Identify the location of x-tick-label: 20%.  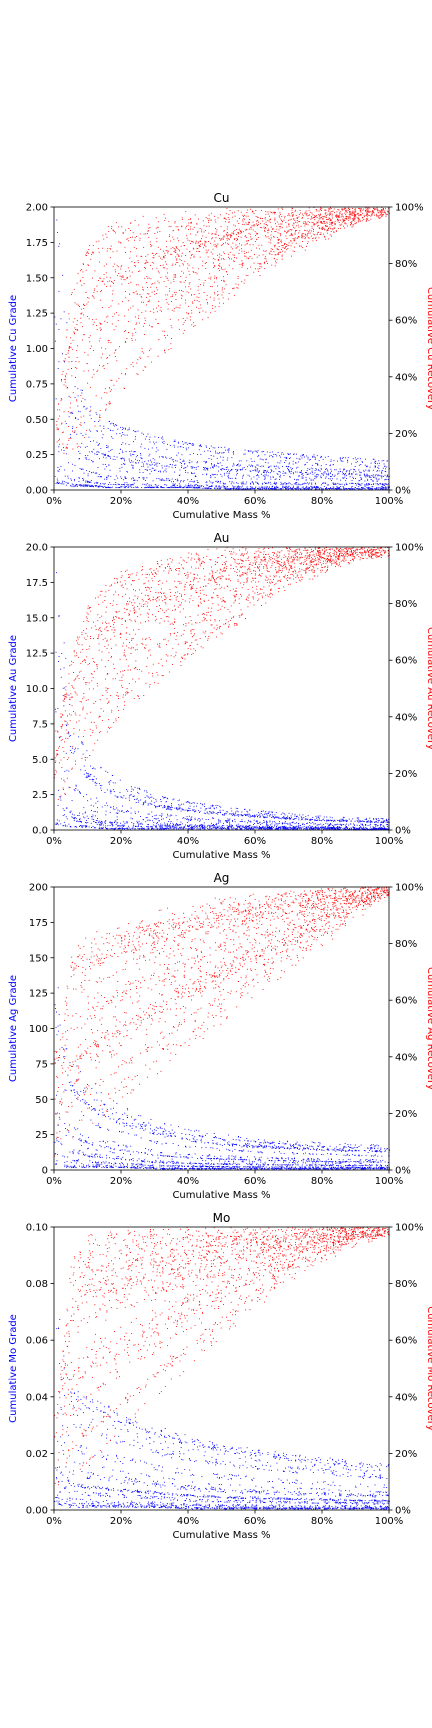
(121, 501).